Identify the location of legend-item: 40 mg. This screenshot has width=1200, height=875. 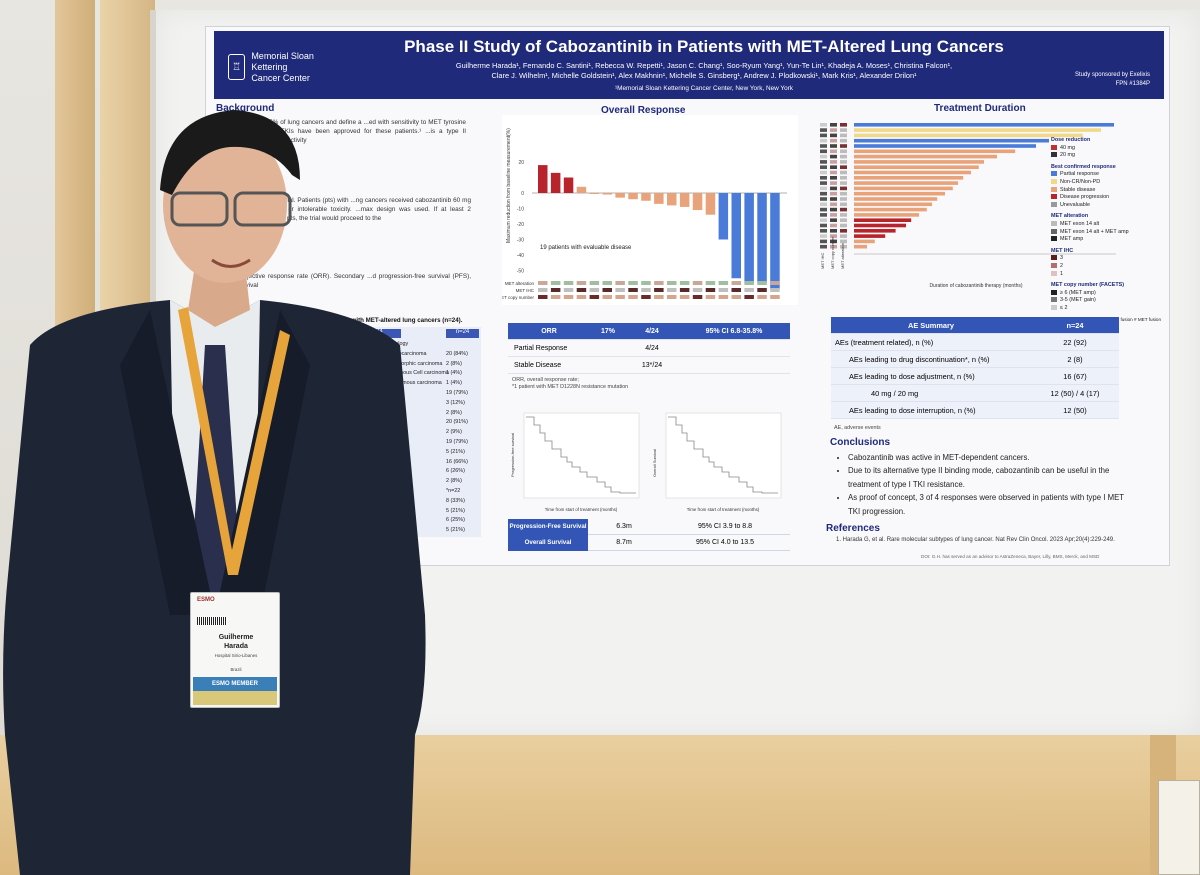
(1106, 149).